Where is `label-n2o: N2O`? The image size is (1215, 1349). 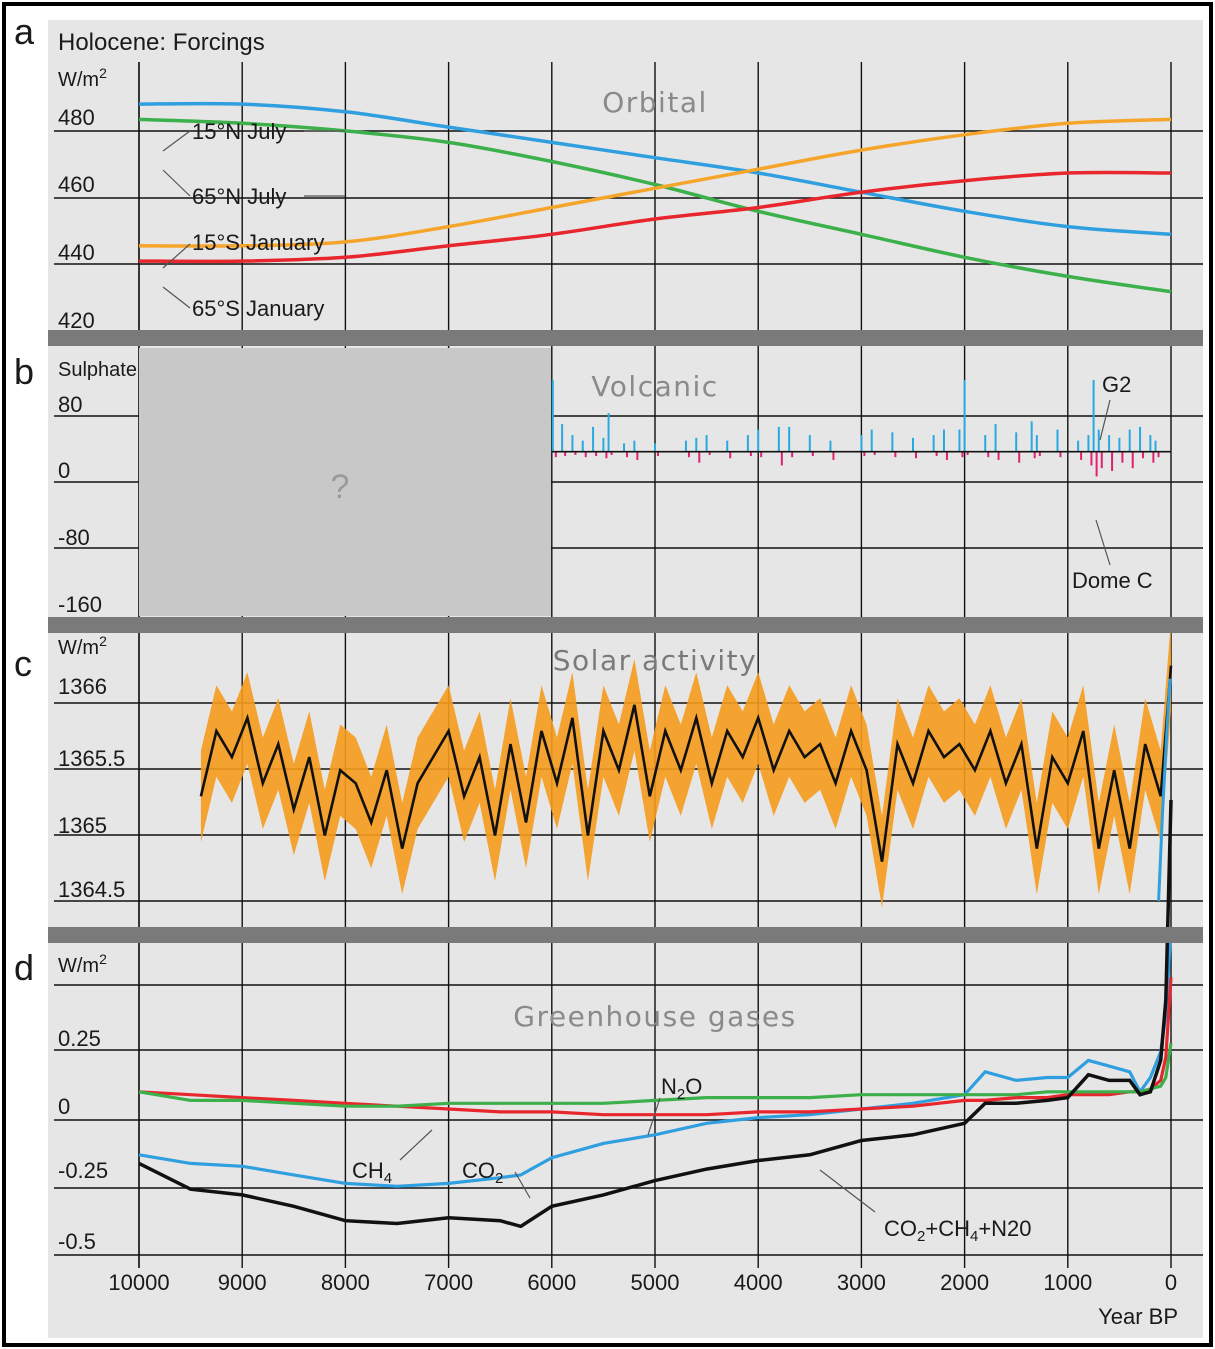 label-n2o: N2O is located at coordinates (681, 1088).